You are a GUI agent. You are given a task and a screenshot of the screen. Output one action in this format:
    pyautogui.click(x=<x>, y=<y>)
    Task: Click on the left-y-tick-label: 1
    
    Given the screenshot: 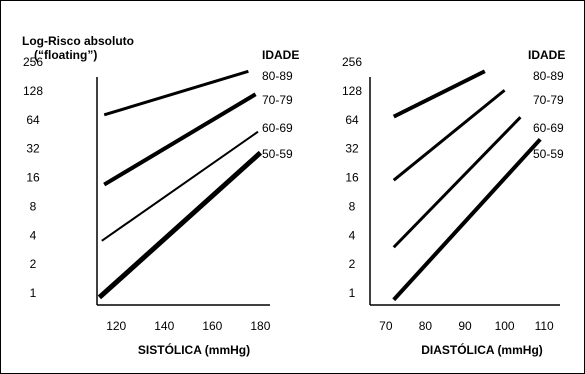 What is the action you would take?
    pyautogui.click(x=33, y=293)
    